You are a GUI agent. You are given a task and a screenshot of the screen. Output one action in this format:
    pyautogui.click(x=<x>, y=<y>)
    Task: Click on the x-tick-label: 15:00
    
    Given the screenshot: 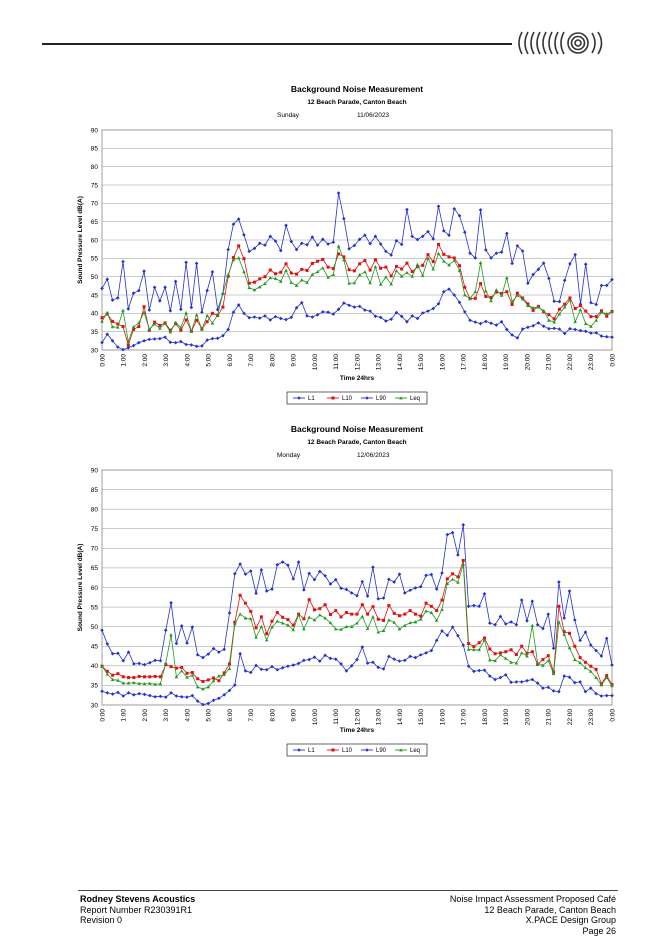 What is the action you would take?
    pyautogui.click(x=421, y=717)
    